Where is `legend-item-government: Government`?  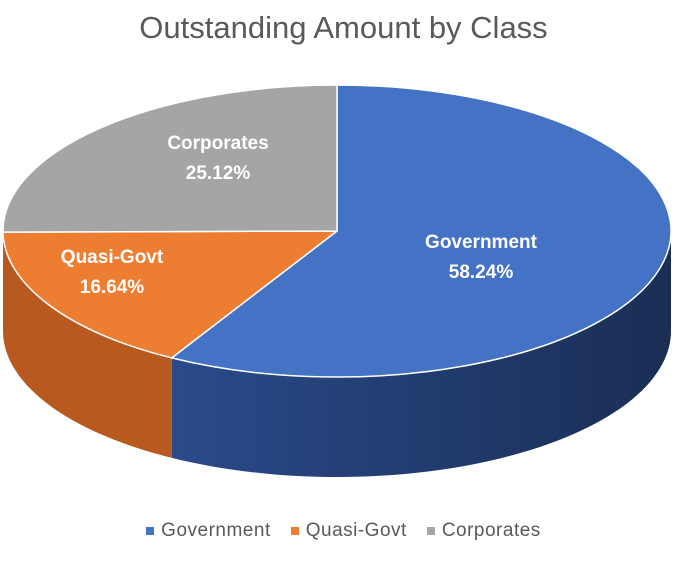
legend-item-government: Government is located at coordinates (208, 531).